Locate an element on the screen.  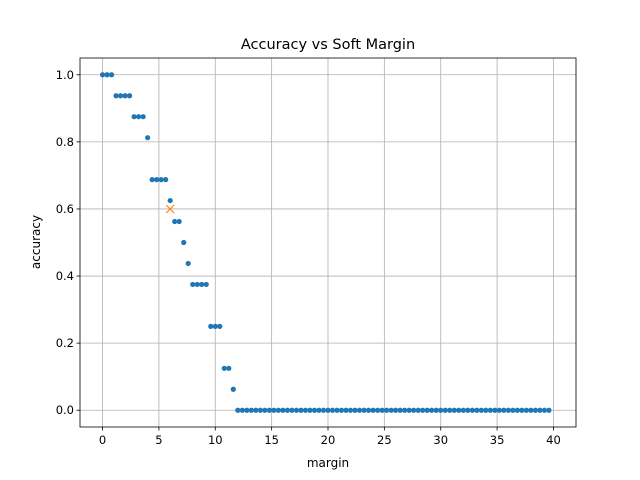
y-axis-label: accuracy is located at coordinates (36, 242).